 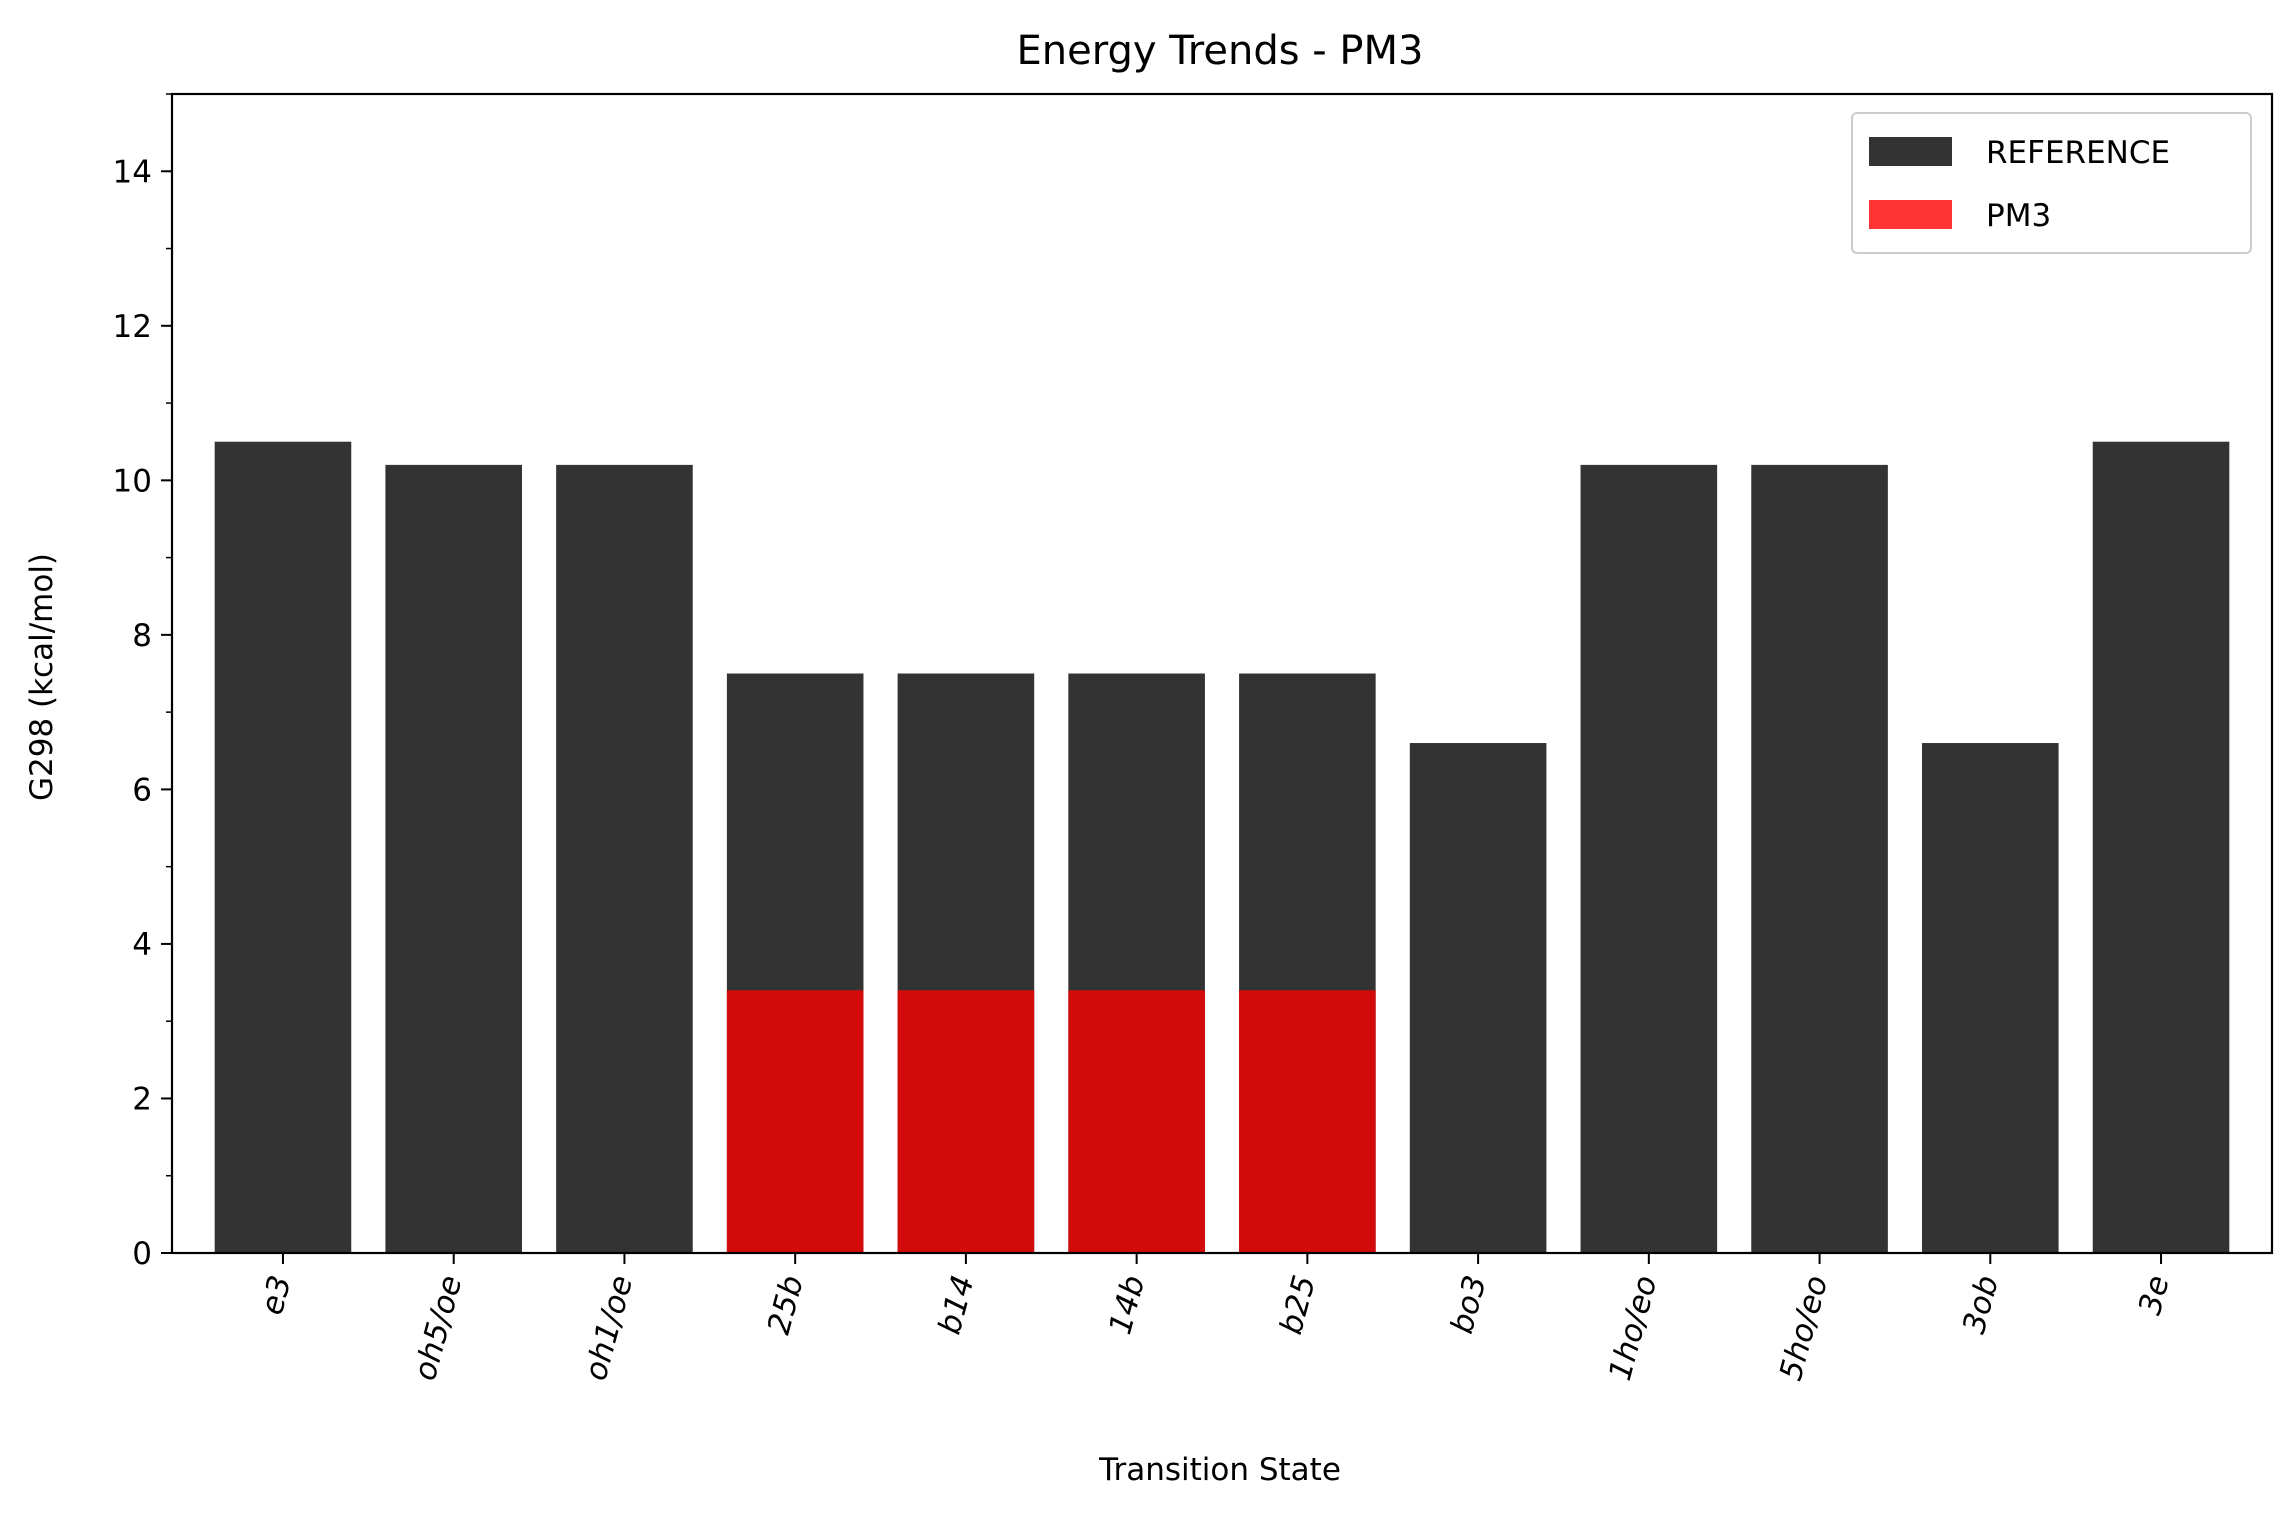 I want to click on x-tick-label-3: 25b, so click(x=786, y=1305).